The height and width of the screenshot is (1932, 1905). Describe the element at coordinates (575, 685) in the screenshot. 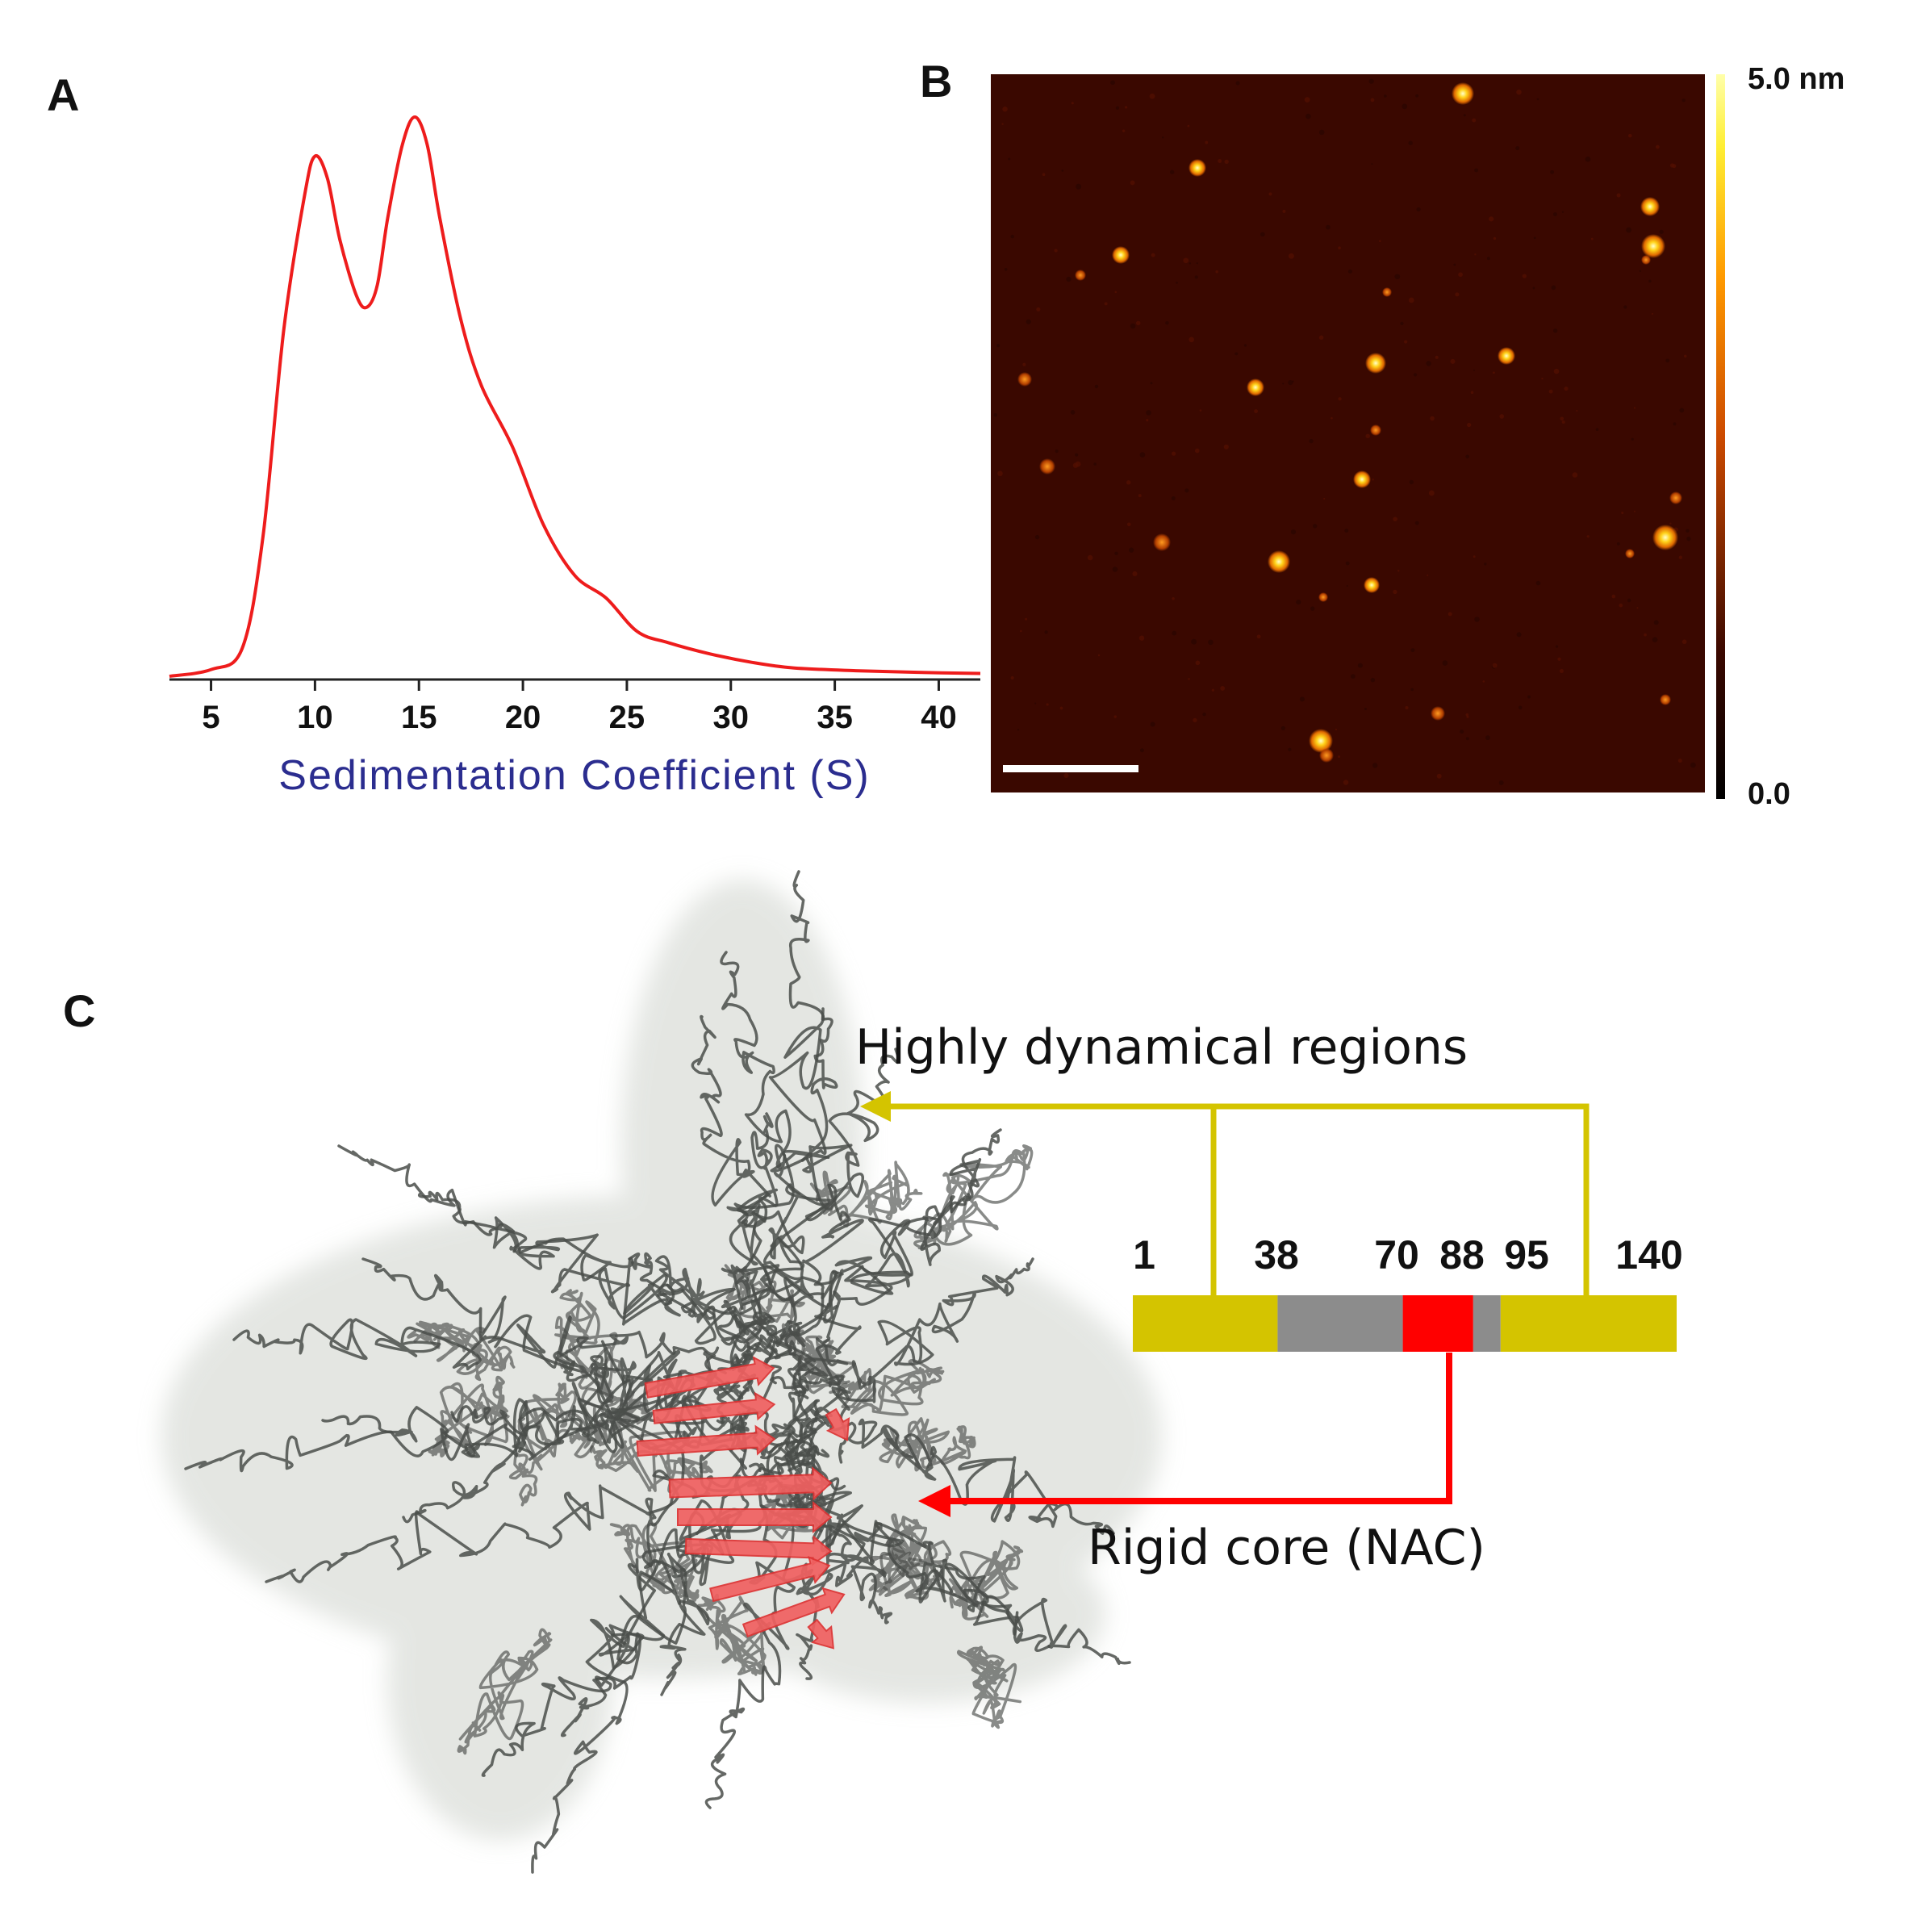

I see `x-axis-ticks` at that location.